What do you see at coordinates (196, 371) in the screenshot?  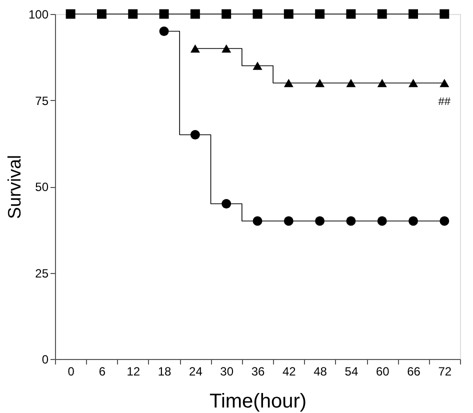 I see `x-tick-label: 24` at bounding box center [196, 371].